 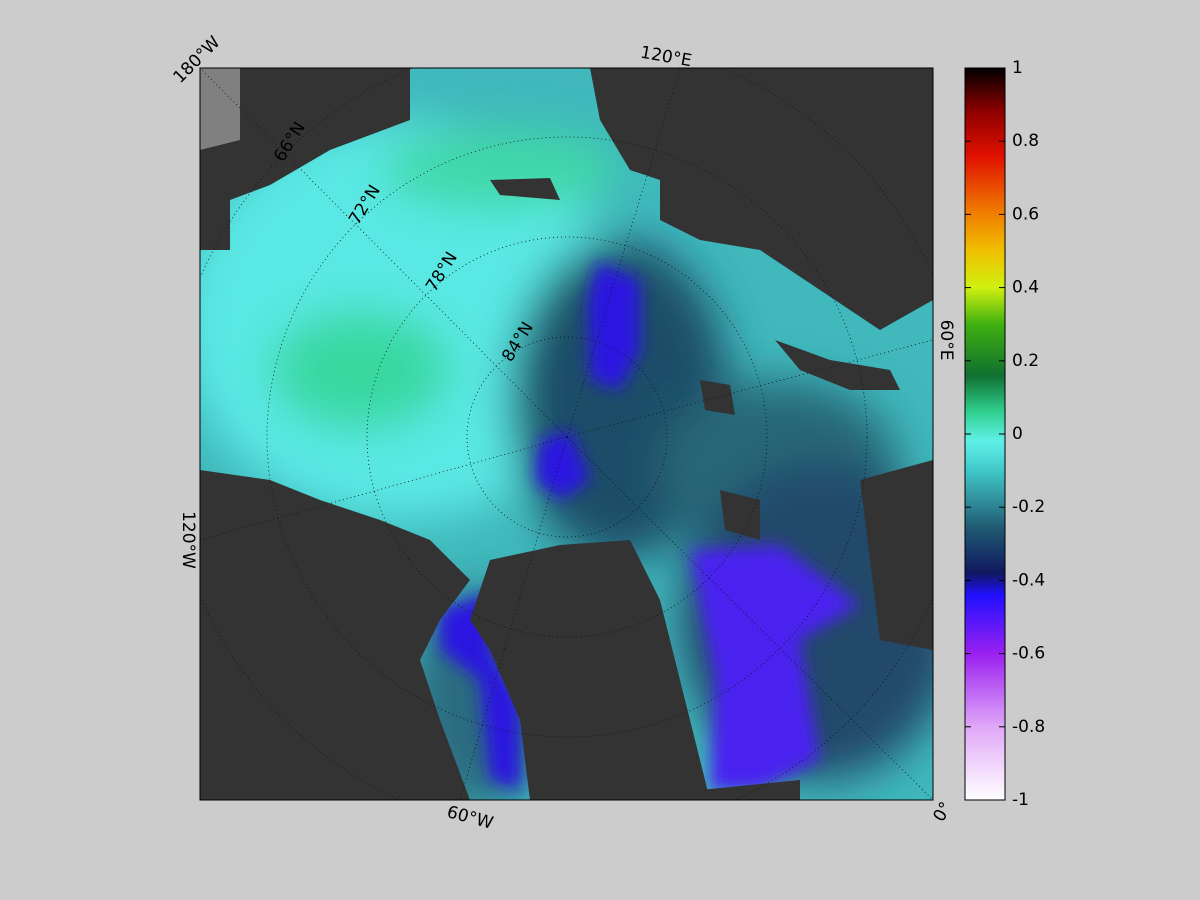 What do you see at coordinates (1028, 654) in the screenshot?
I see `colorbar-tick-label: -0.6` at bounding box center [1028, 654].